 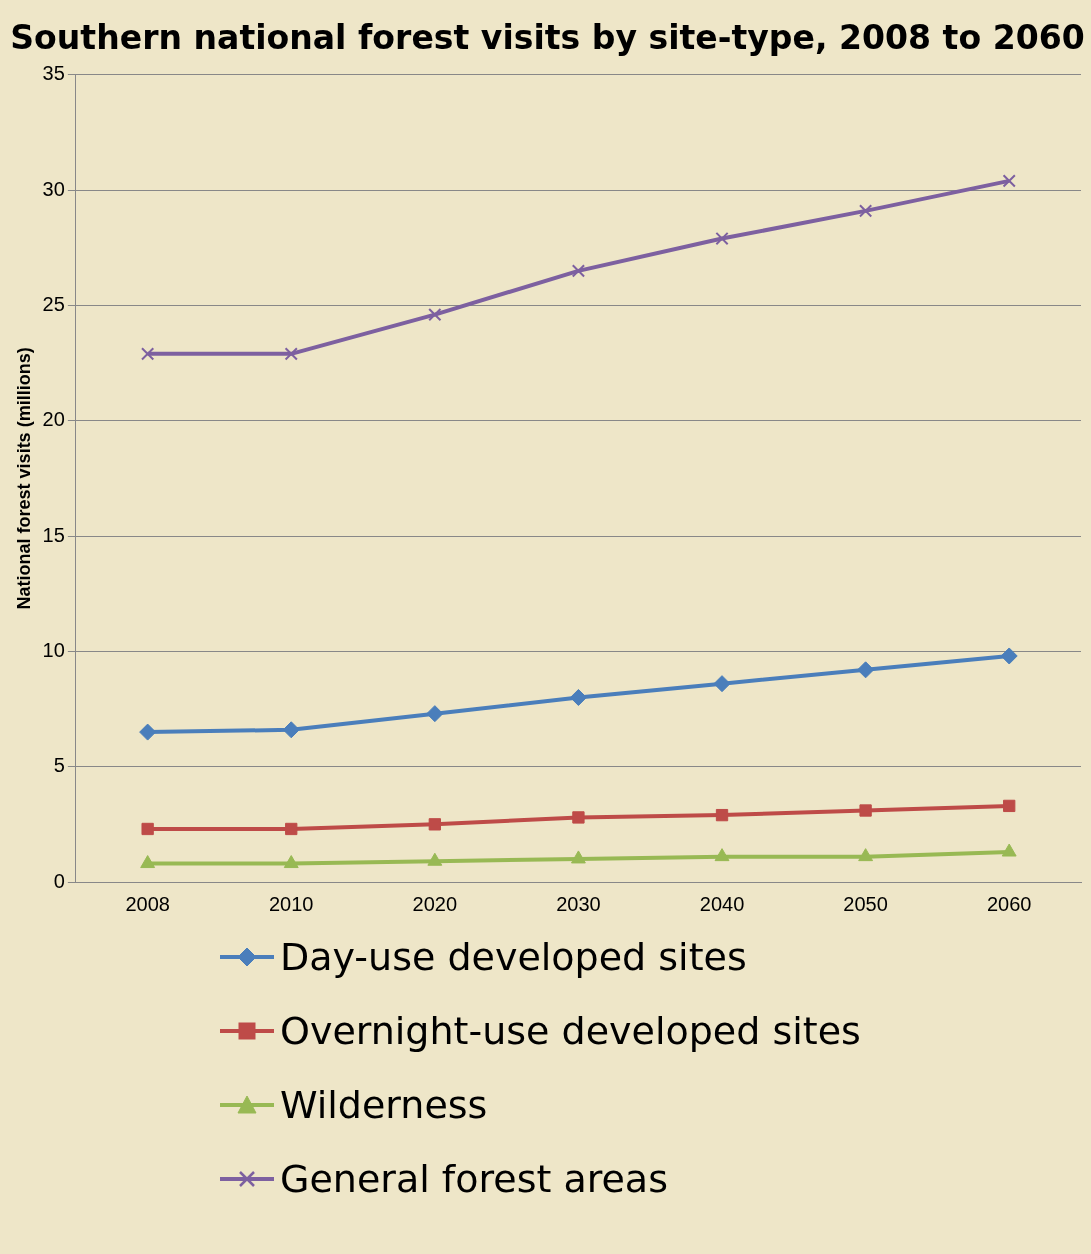 What do you see at coordinates (291, 903) in the screenshot?
I see `x-tick-label: 2010` at bounding box center [291, 903].